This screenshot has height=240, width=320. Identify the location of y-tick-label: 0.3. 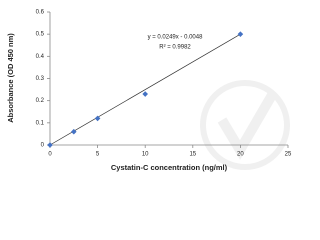
(40, 79).